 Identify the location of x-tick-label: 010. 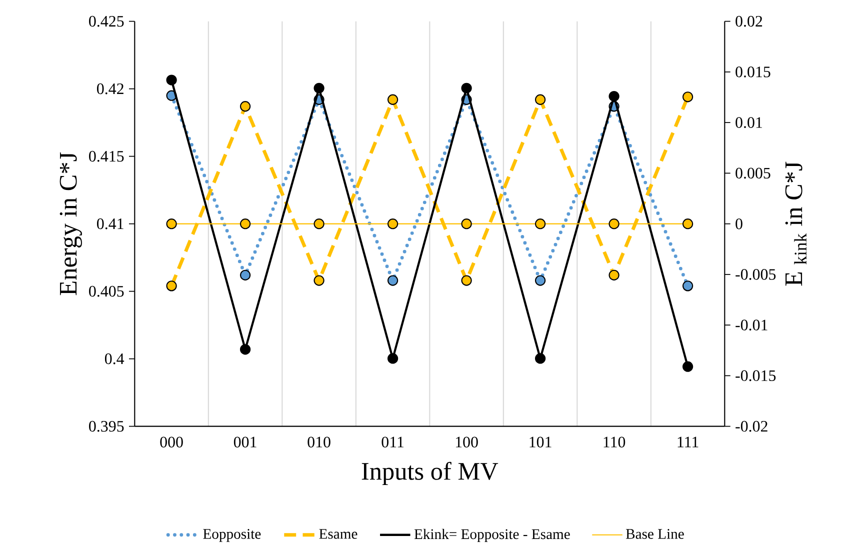
(319, 442).